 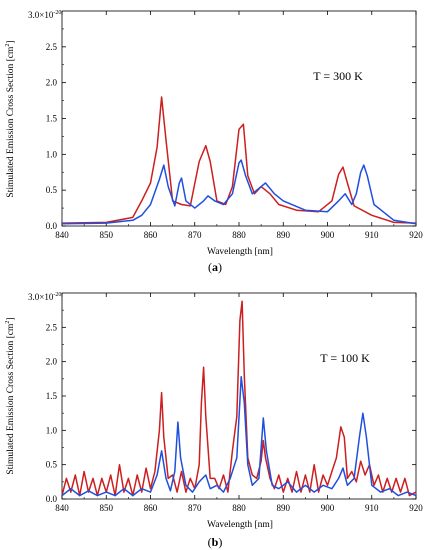 I want to click on temperature-annotation: T = 300 K, so click(x=338, y=76).